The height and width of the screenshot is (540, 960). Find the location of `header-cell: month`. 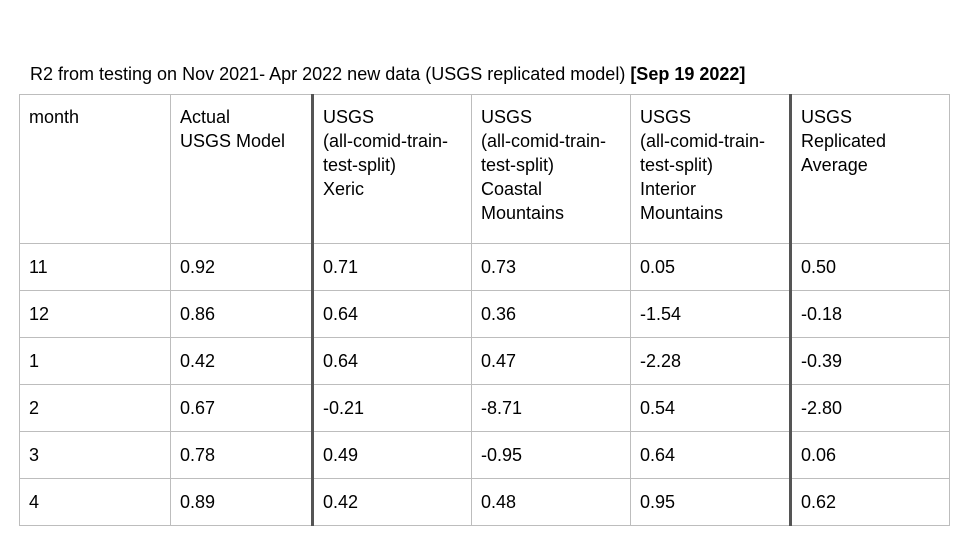

header-cell: month is located at coordinates (95, 169).